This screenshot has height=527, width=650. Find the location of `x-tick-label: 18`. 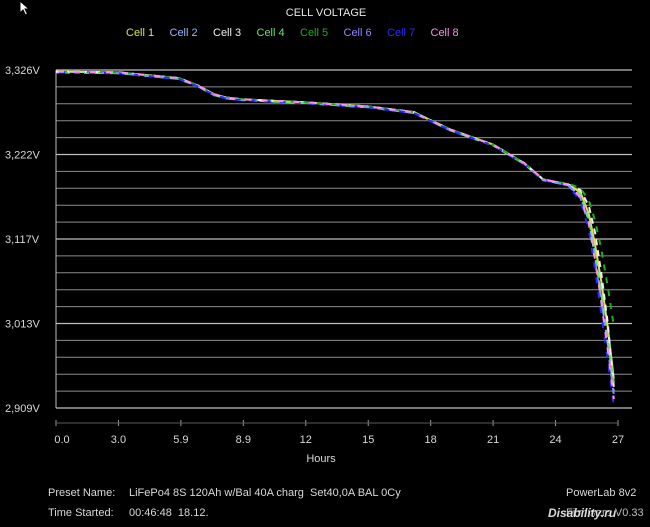

x-tick-label: 18 is located at coordinates (431, 440).